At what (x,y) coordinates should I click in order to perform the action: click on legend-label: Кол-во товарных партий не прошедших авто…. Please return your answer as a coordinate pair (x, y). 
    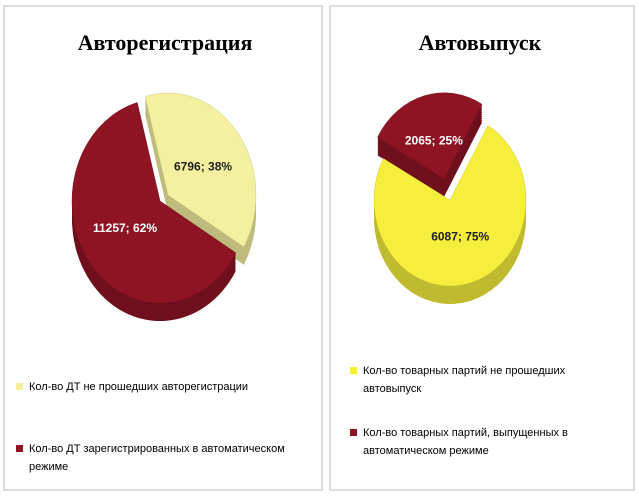
    Looking at the image, I should click on (464, 380).